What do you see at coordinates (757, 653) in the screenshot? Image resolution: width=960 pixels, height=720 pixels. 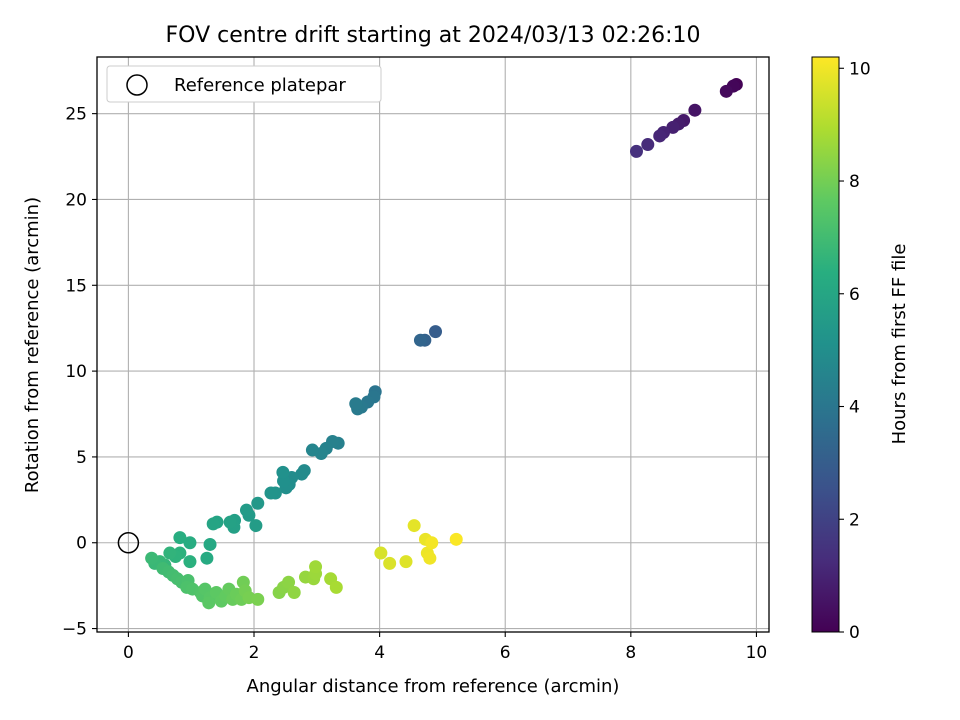 I see `x-tick-label: 10` at bounding box center [757, 653].